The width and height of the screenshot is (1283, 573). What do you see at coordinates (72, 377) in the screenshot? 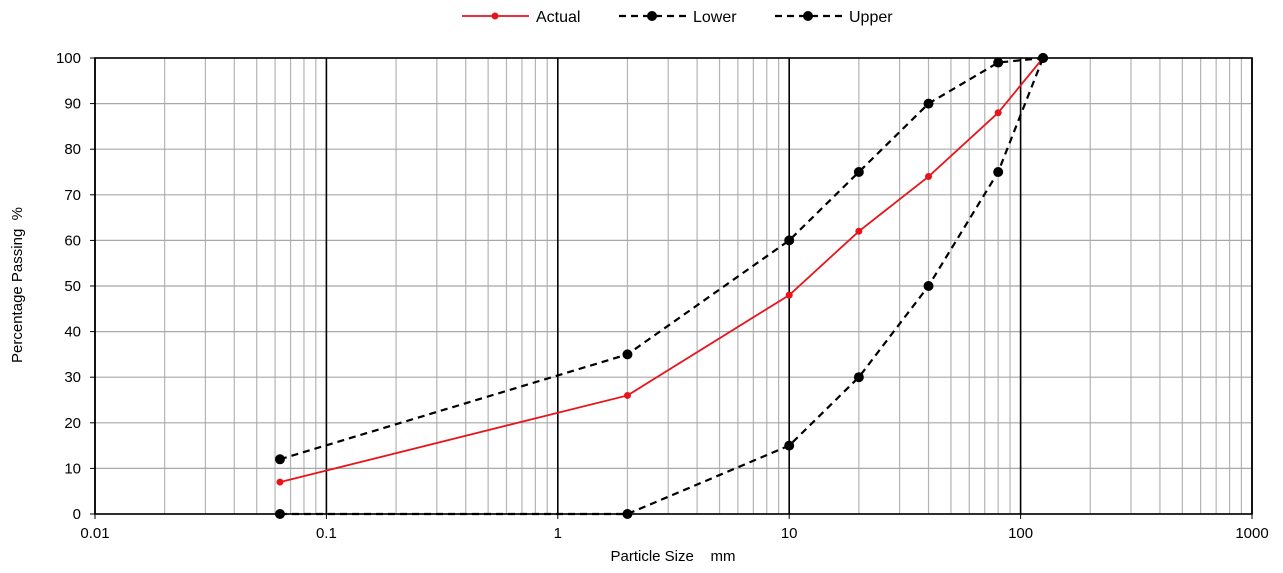
I see `y-tick-label: 30` at bounding box center [72, 377].